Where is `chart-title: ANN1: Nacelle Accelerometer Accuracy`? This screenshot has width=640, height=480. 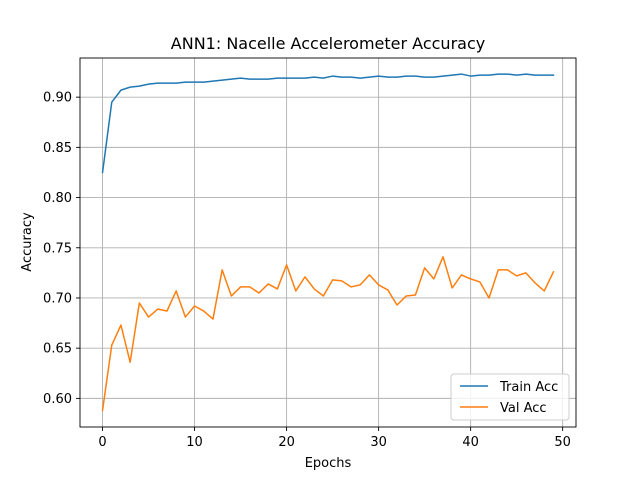
chart-title: ANN1: Nacelle Accelerometer Accuracy is located at coordinates (328, 43).